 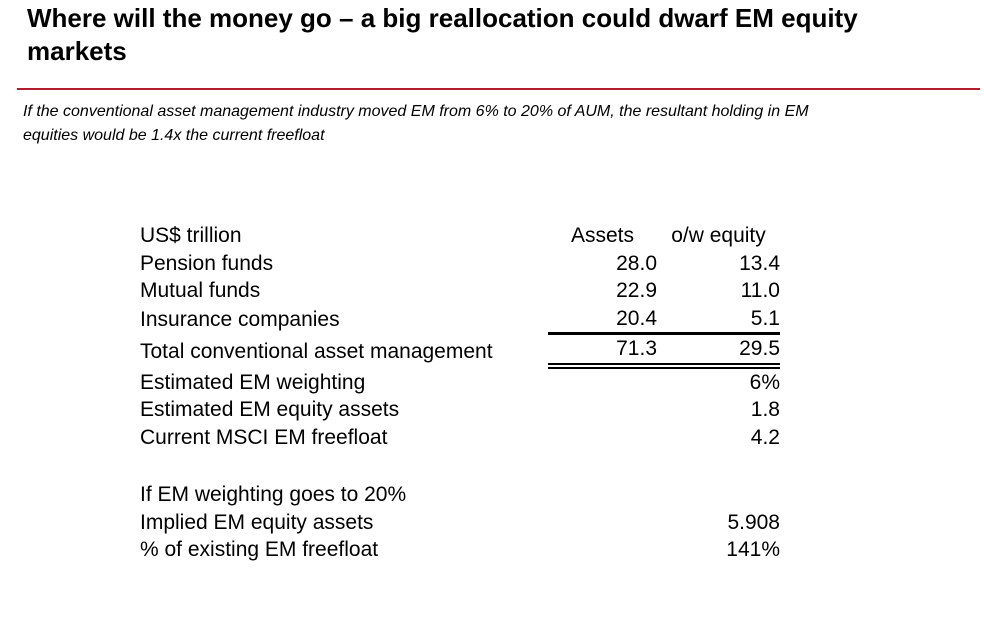 I want to click on table-header: US$ trillion Assets o/w equity, so click(x=460, y=236).